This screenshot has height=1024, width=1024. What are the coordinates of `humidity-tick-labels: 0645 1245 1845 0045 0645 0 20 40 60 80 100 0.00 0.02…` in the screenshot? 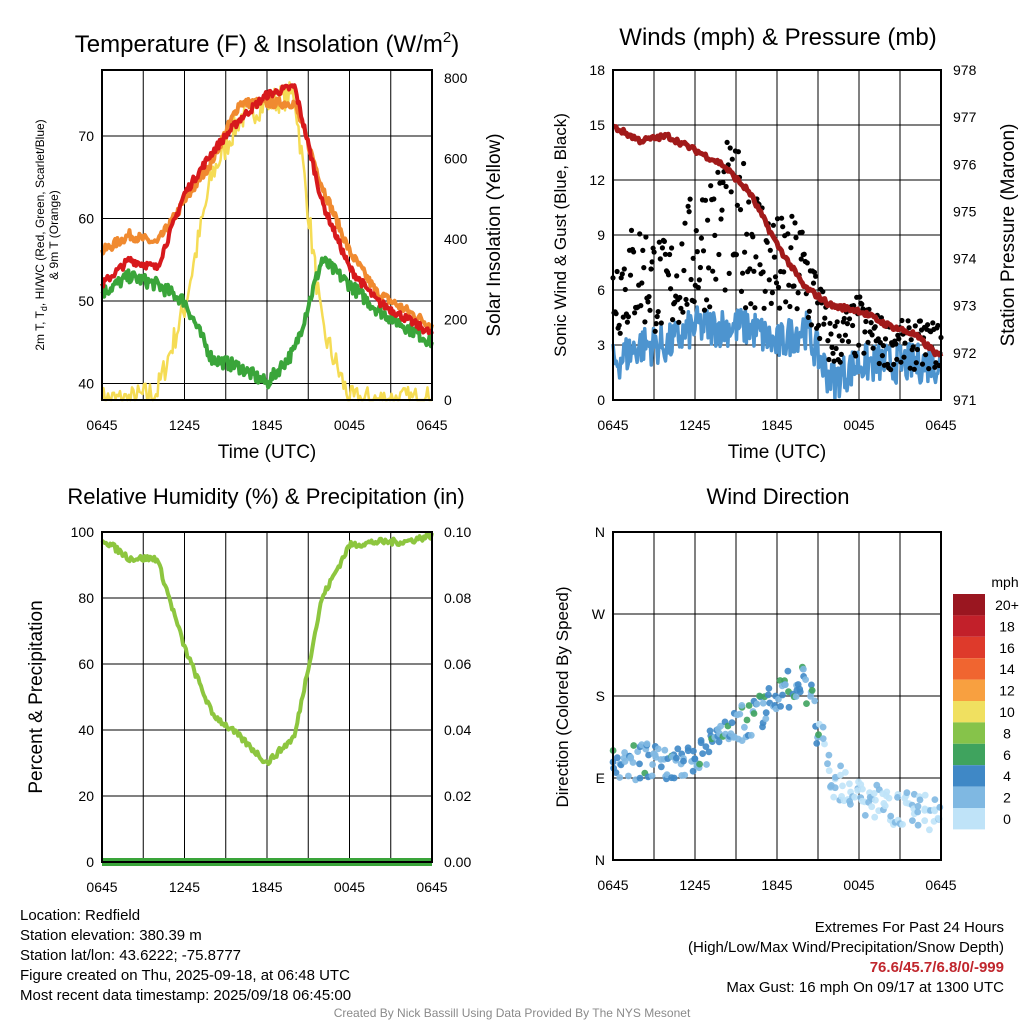 It's located at (271, 709).